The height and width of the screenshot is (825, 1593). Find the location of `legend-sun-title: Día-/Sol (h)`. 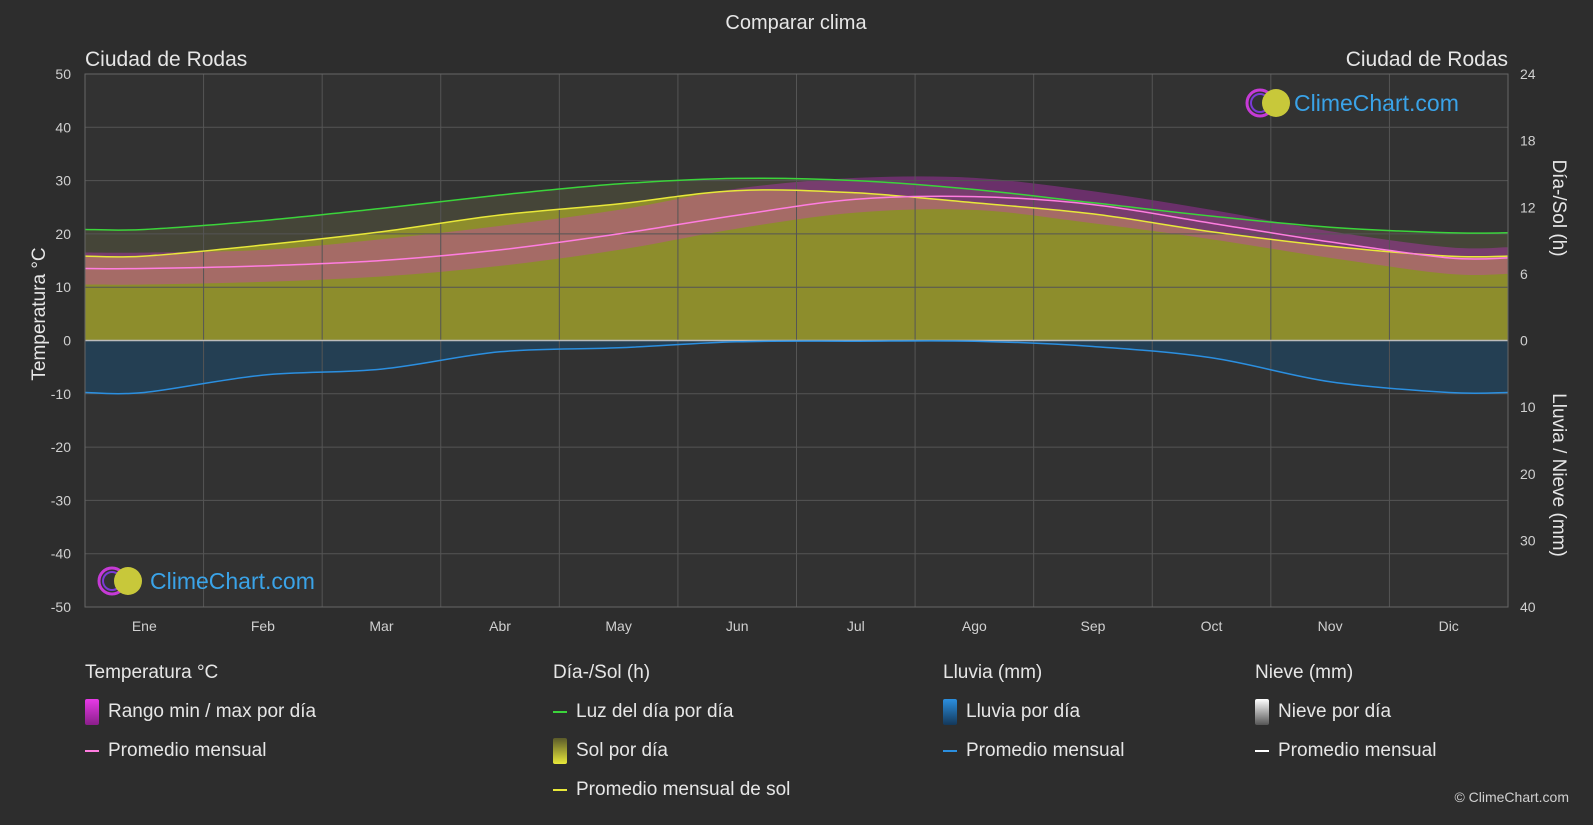

legend-sun-title: Día-/Sol (h) is located at coordinates (602, 672).